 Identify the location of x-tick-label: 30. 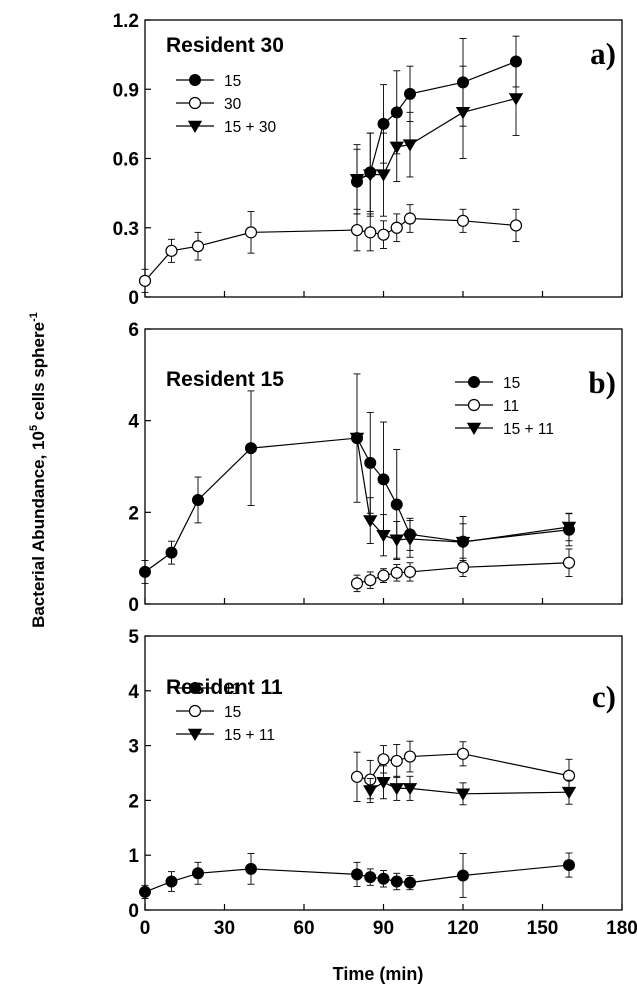
(224, 928).